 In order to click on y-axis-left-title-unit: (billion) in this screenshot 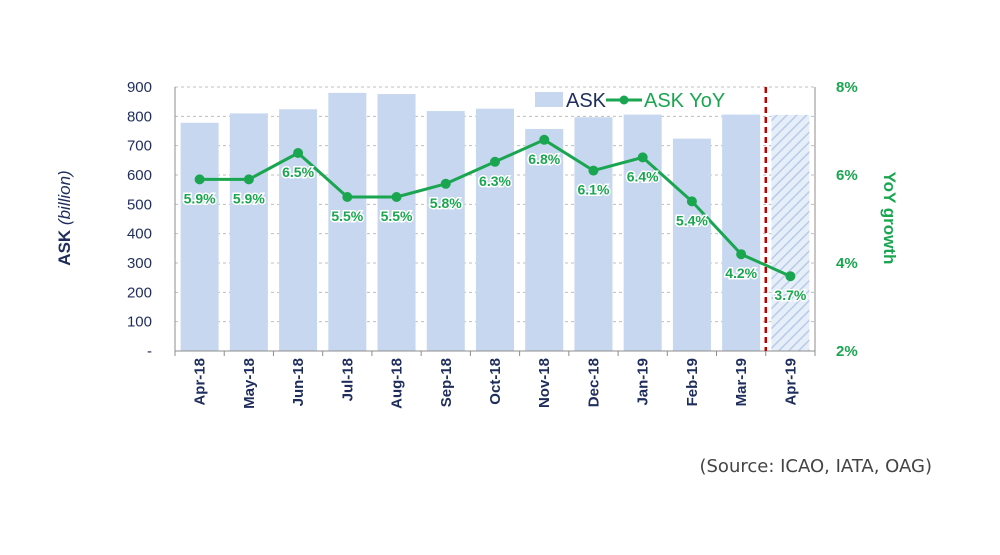, I will do `click(64, 197)`.